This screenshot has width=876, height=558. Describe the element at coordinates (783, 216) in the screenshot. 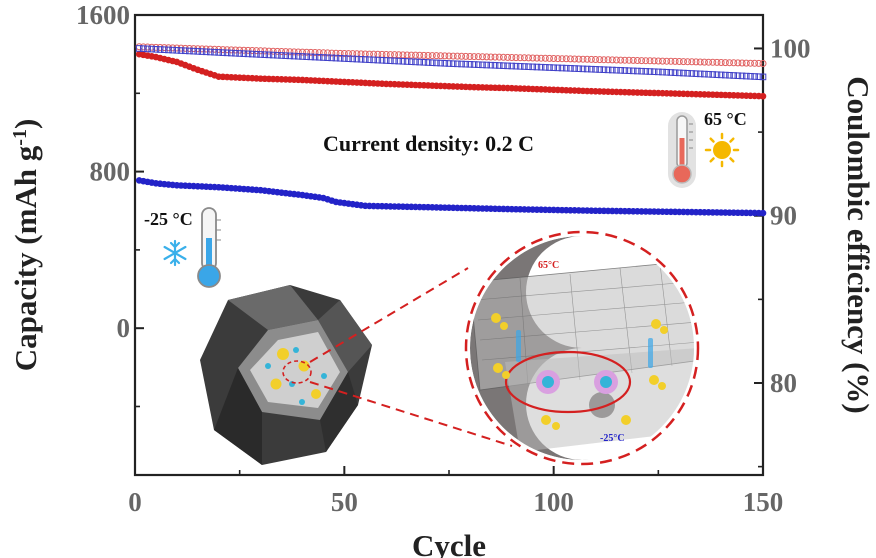

I see `y-right-tick-label: 90` at that location.